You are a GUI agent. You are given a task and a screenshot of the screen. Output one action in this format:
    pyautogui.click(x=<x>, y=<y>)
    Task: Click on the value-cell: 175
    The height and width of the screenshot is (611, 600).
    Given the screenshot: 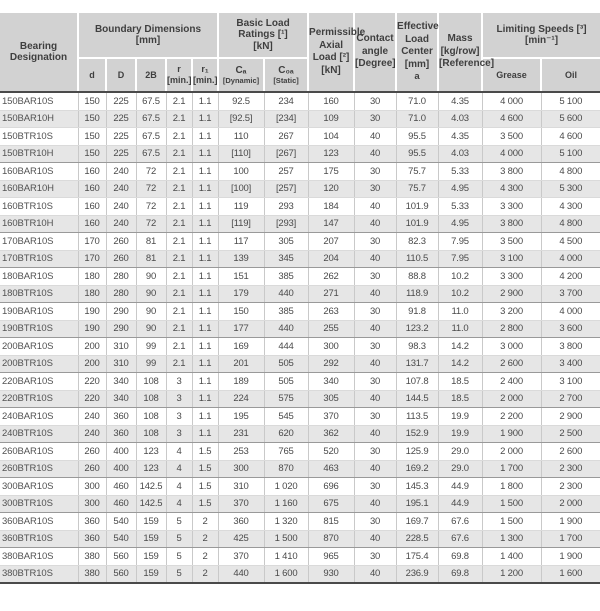 What is the action you would take?
    pyautogui.click(x=331, y=171)
    